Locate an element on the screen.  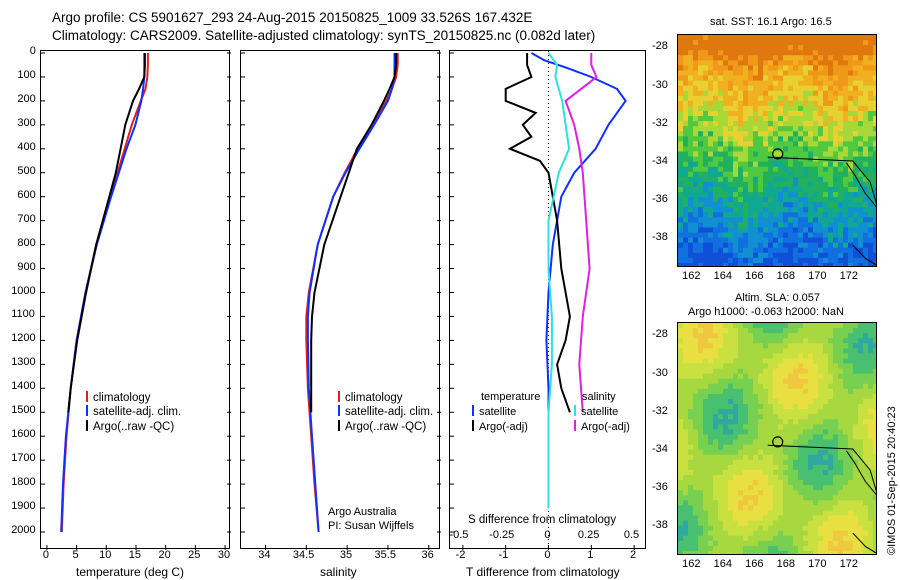
series-line is located at coordinates (581, 233).